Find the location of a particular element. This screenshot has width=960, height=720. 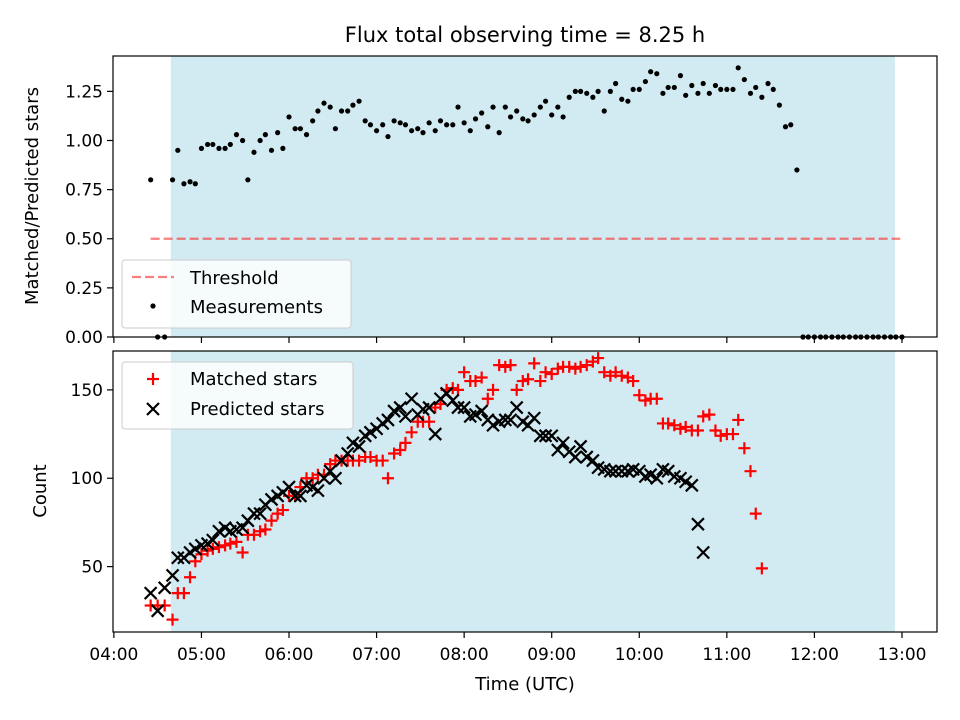

y-tick-label: 1.25 is located at coordinates (84, 92).